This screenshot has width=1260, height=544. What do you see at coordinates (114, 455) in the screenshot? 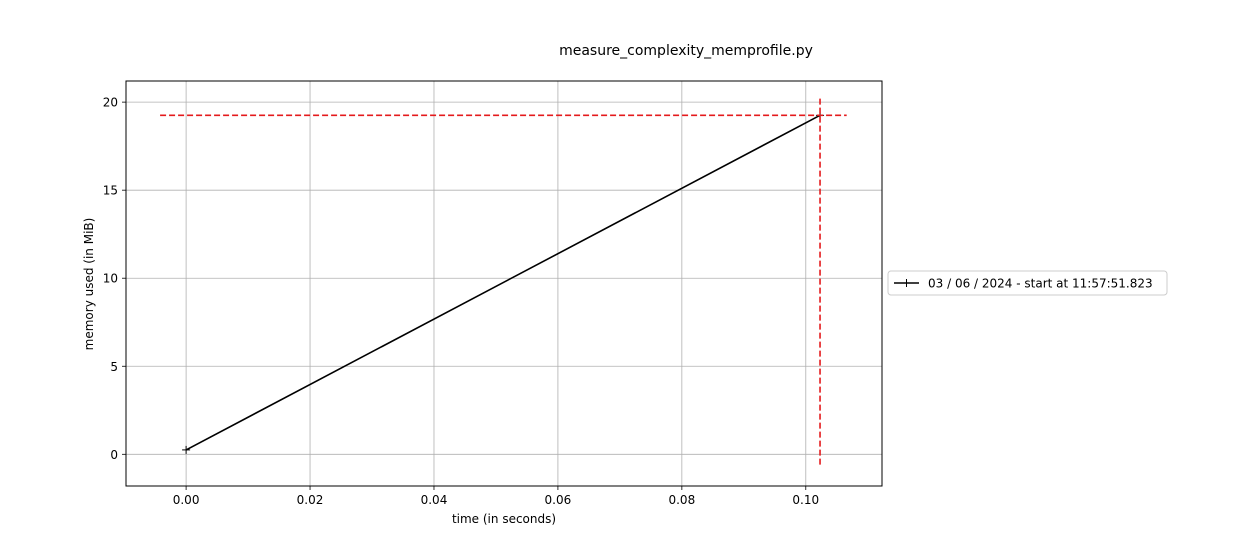
I see `y-tick-label: 0` at bounding box center [114, 455].